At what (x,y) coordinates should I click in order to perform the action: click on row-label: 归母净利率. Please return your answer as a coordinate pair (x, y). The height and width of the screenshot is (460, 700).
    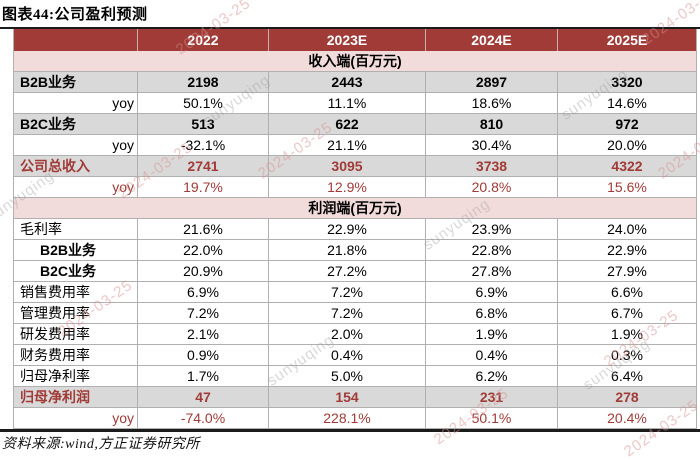
    Looking at the image, I should click on (76, 376).